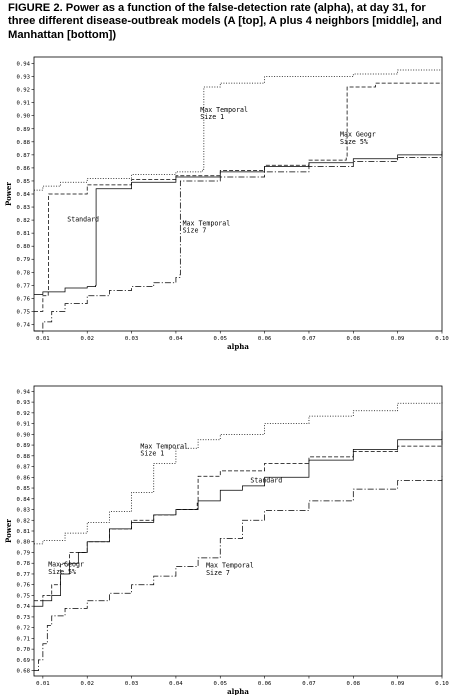 The height and width of the screenshot is (695, 456). What do you see at coordinates (24, 672) in the screenshot?
I see `y-tick-label: 0.68` at bounding box center [24, 672].